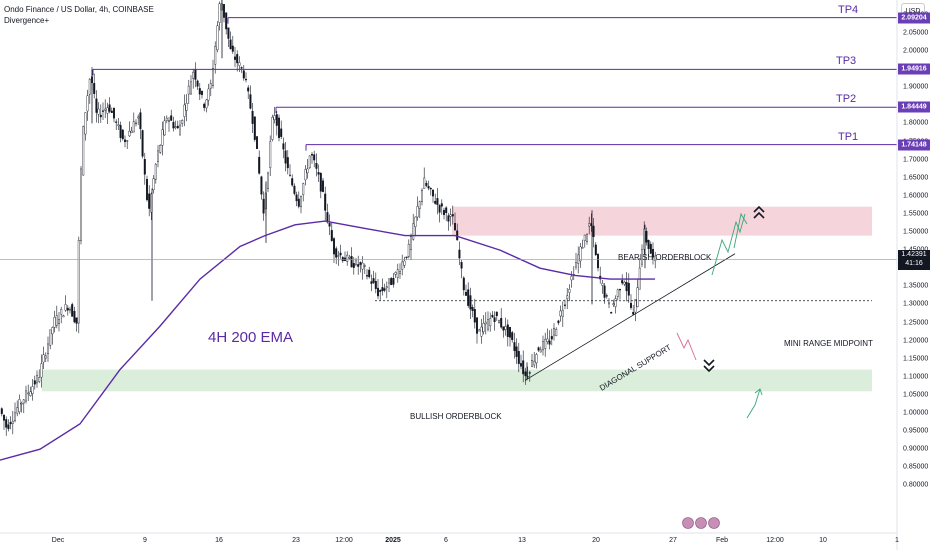 The image size is (932, 550). What do you see at coordinates (494, 72) in the screenshot?
I see `take-profit-level-tp3` at bounding box center [494, 72].